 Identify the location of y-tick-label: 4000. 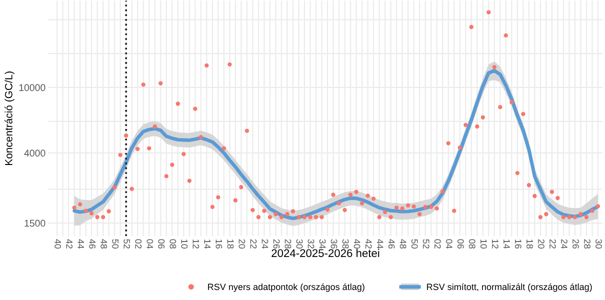
(35, 153).